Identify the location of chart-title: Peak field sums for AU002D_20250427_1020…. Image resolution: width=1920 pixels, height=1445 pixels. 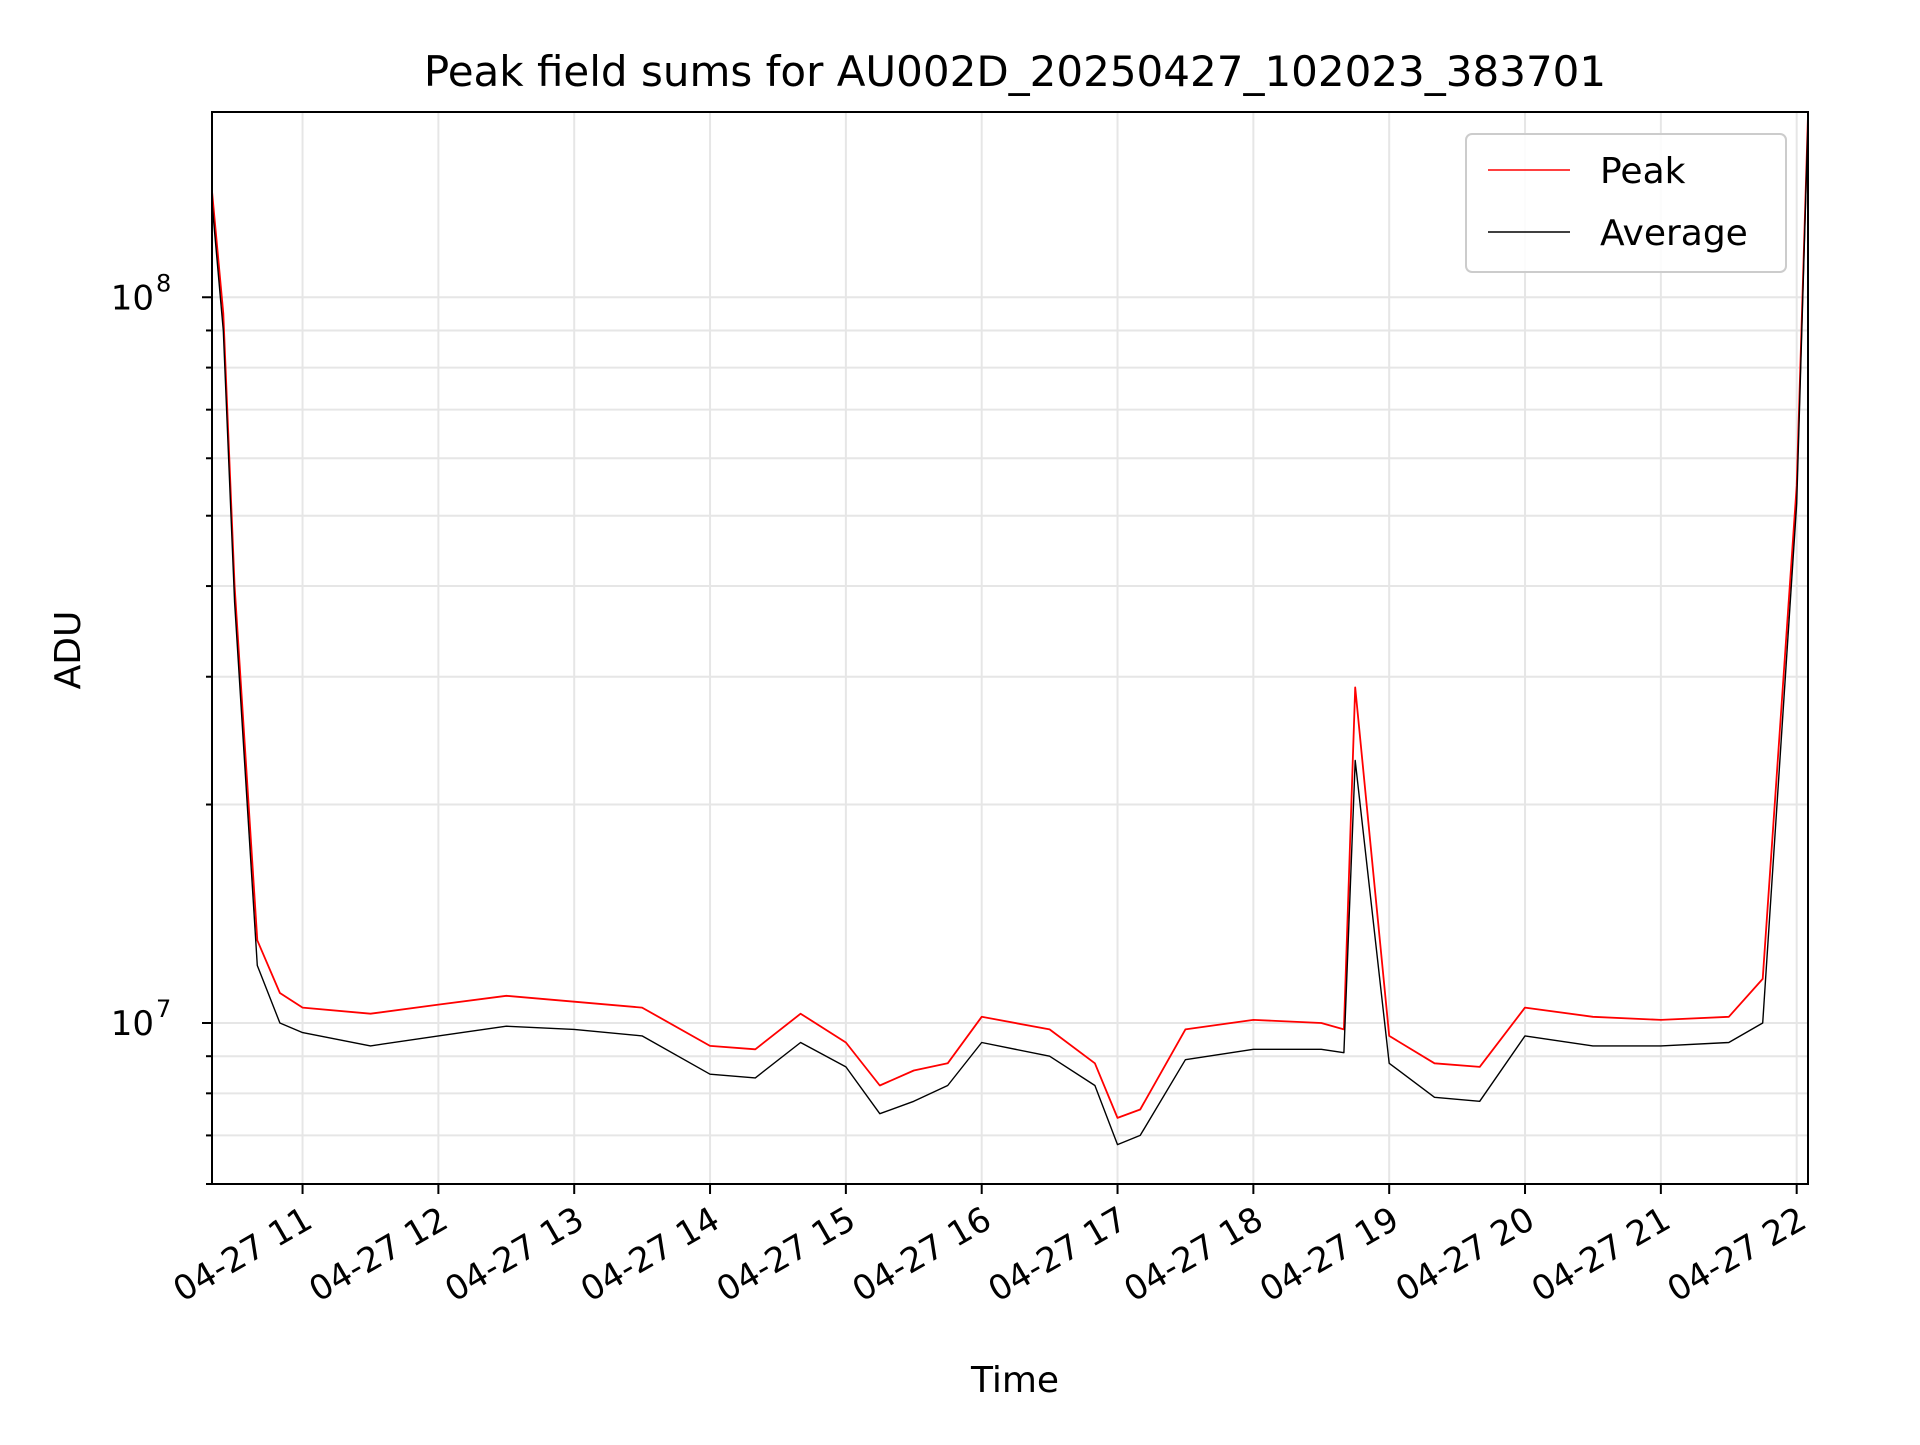
(1015, 71).